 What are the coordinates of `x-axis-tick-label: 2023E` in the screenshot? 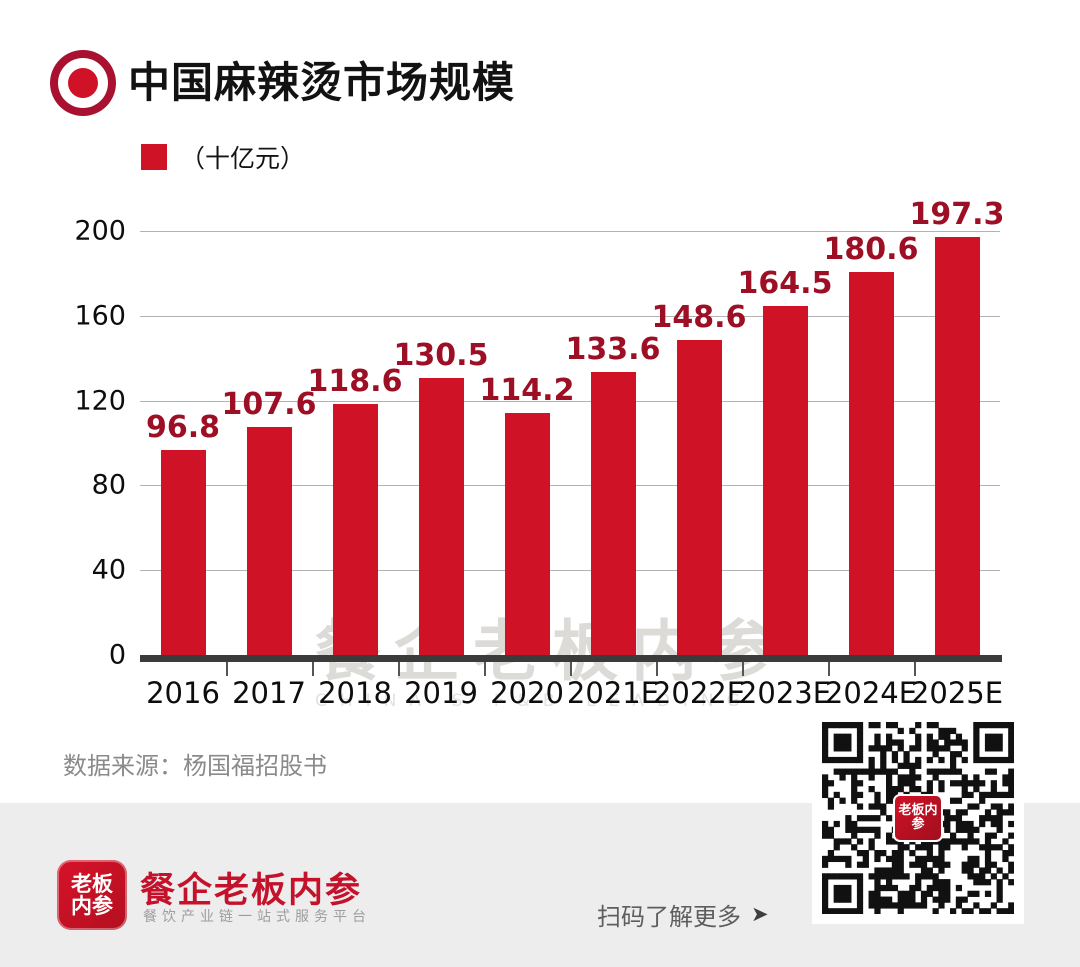 It's located at (785, 693).